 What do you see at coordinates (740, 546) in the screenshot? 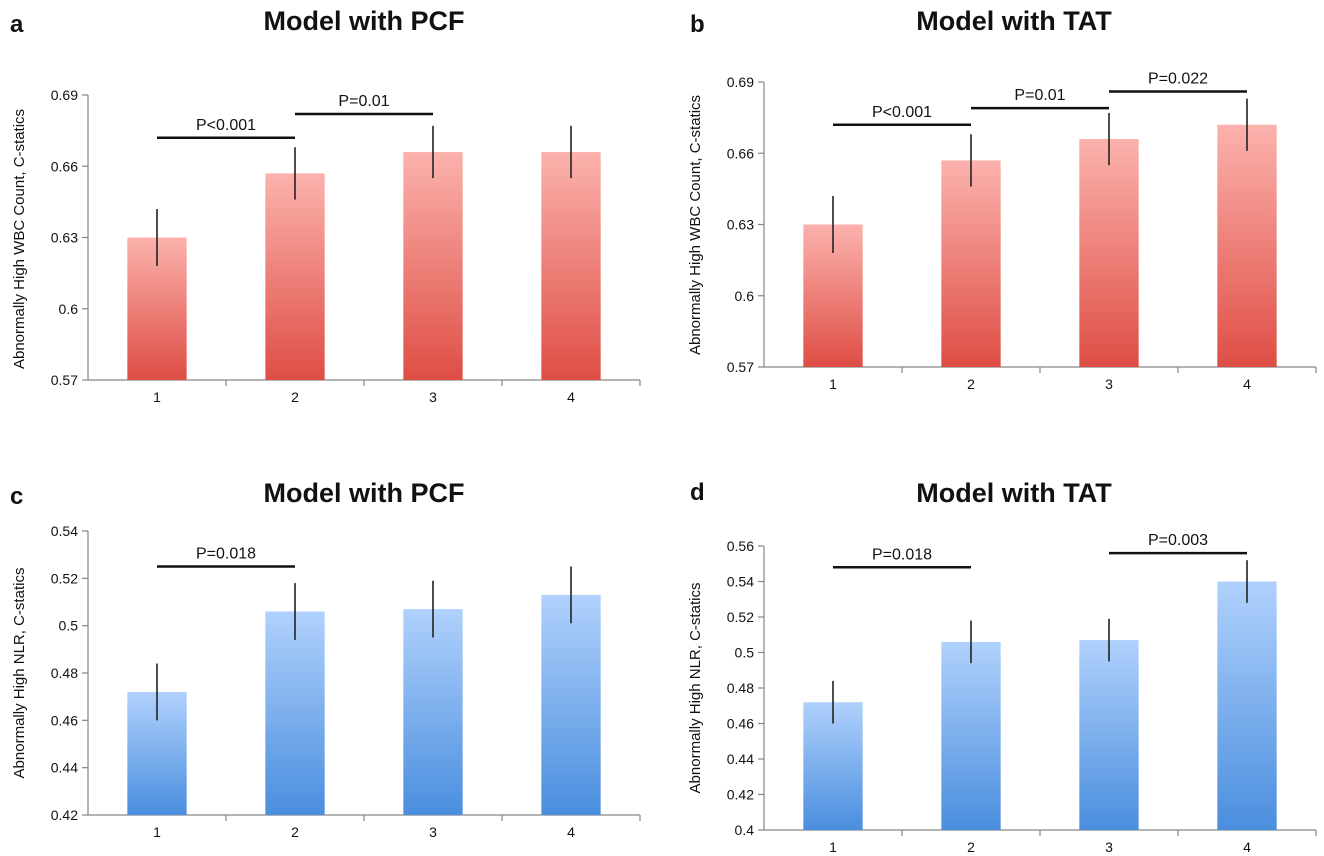
I see `y-tick-label: 0.56` at bounding box center [740, 546].